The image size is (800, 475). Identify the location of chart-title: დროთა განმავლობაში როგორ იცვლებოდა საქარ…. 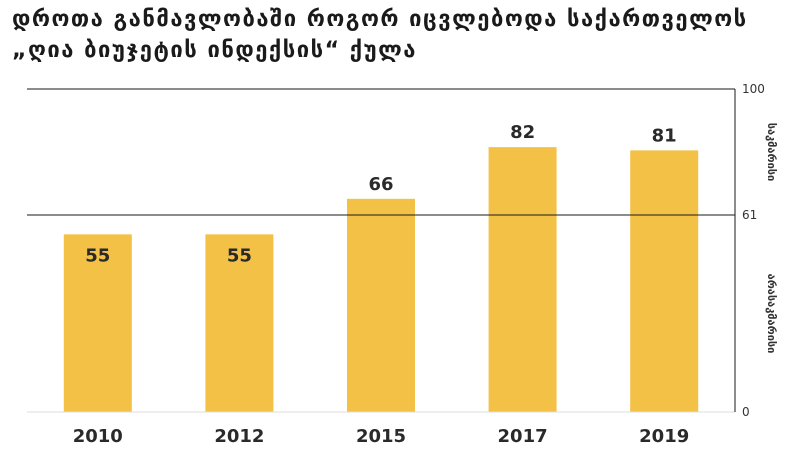
(402, 35).